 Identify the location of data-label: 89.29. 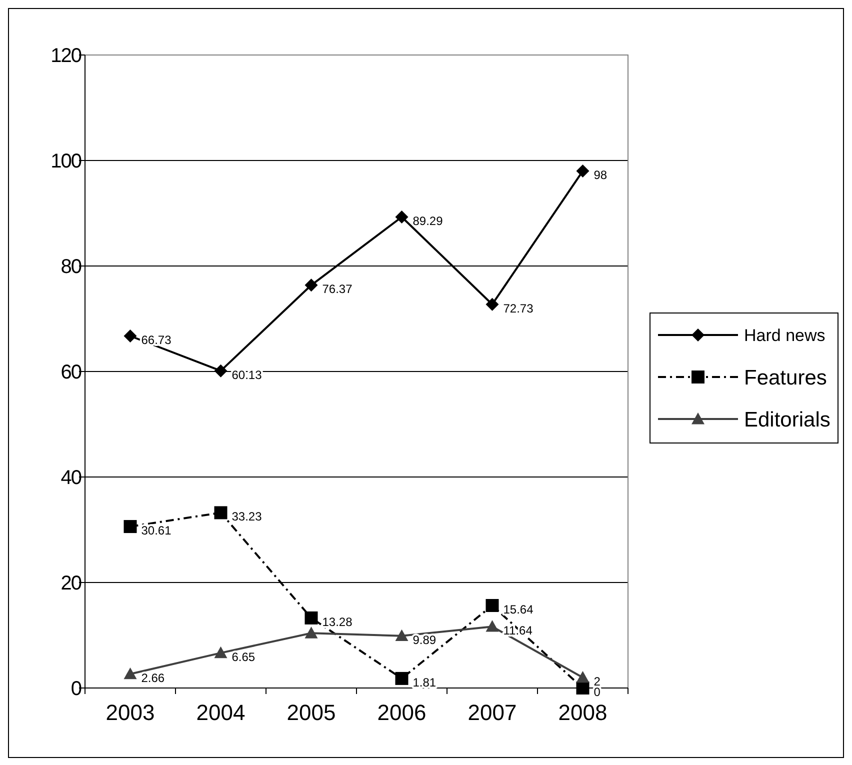
(428, 221).